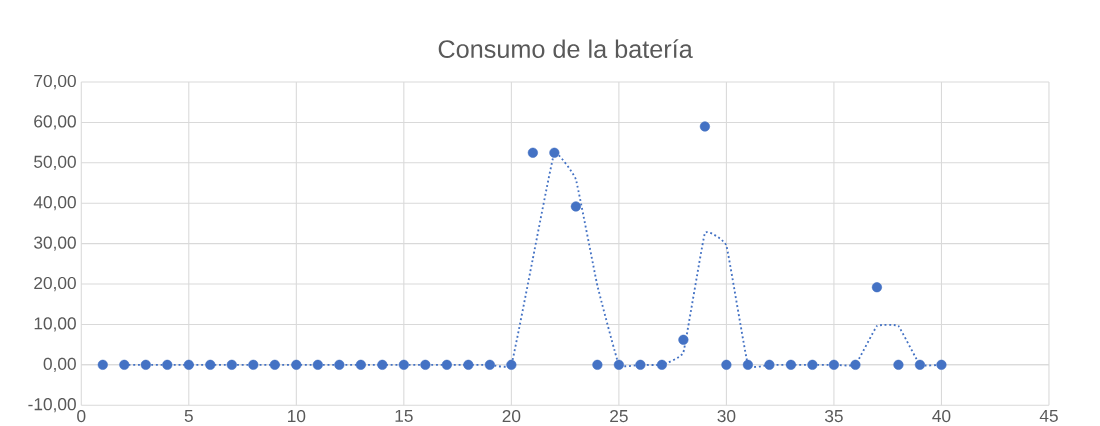 Image resolution: width=1100 pixels, height=426 pixels. What do you see at coordinates (188, 415) in the screenshot?
I see `x-tick-label: 5` at bounding box center [188, 415].